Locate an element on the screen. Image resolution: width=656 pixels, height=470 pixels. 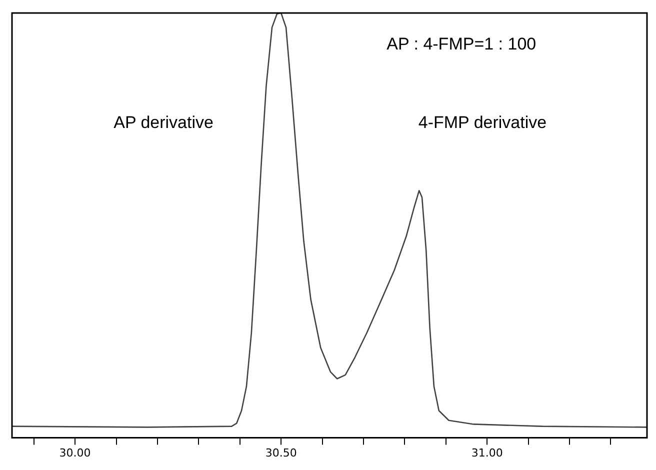
annotation: AP : 4-FMP=1 : 100 is located at coordinates (461, 44).